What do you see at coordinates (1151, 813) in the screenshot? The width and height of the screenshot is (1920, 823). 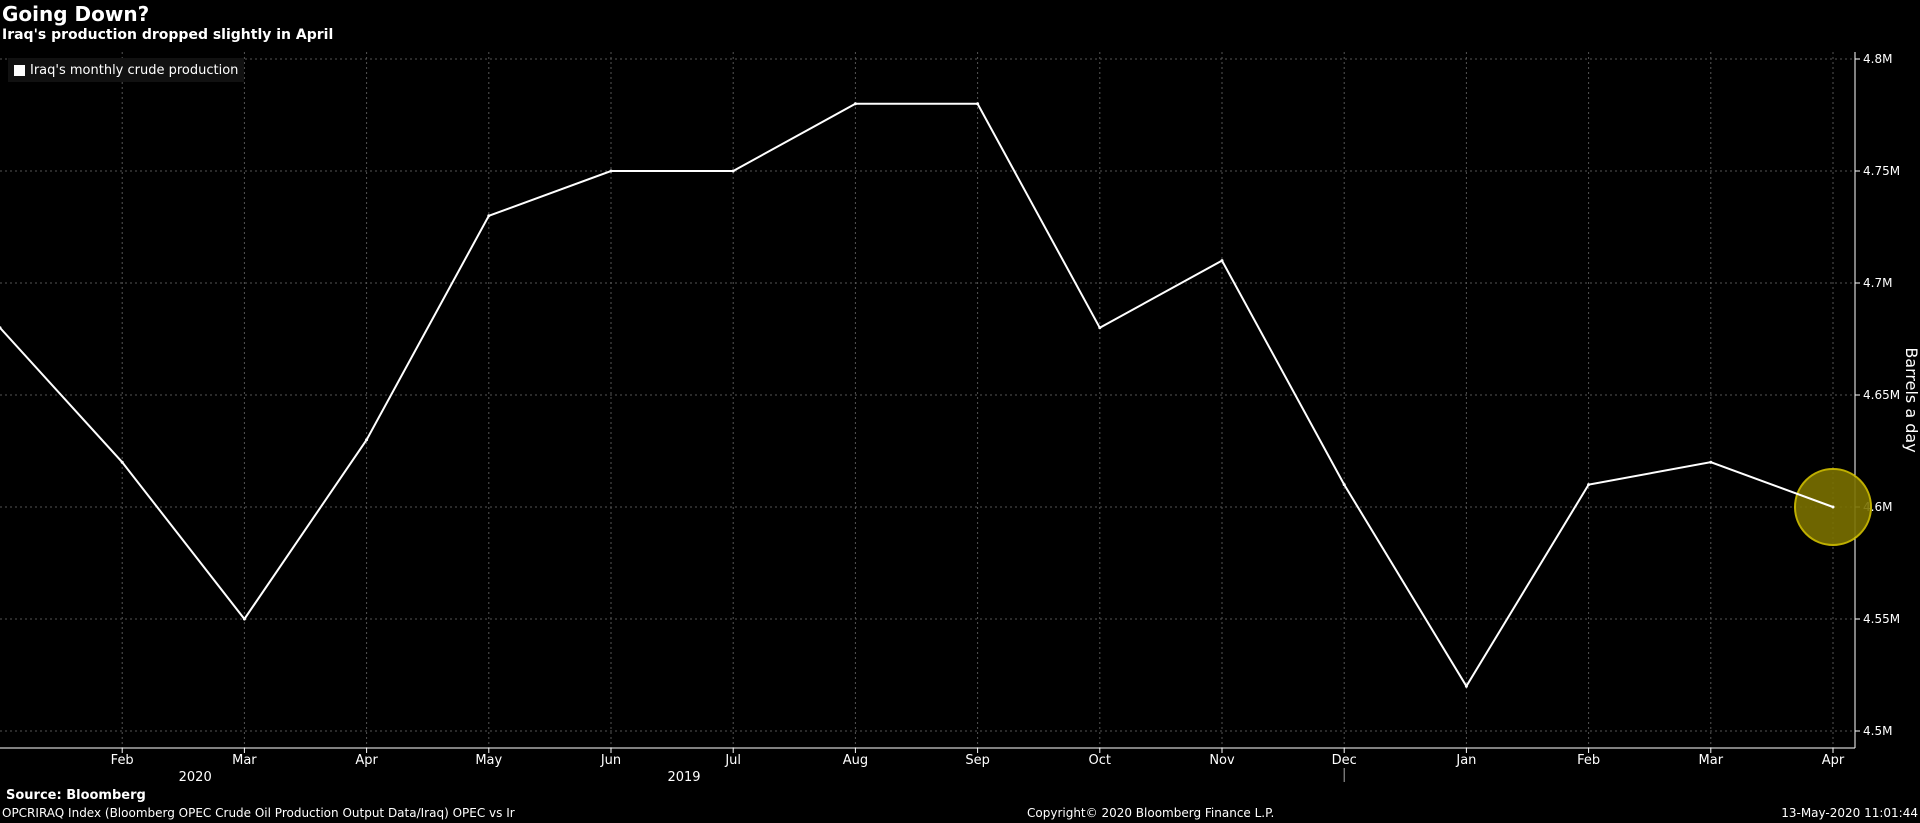 I see `copyright-label: Copyright© 2020 Bloomberg Finance L.P.` at bounding box center [1151, 813].